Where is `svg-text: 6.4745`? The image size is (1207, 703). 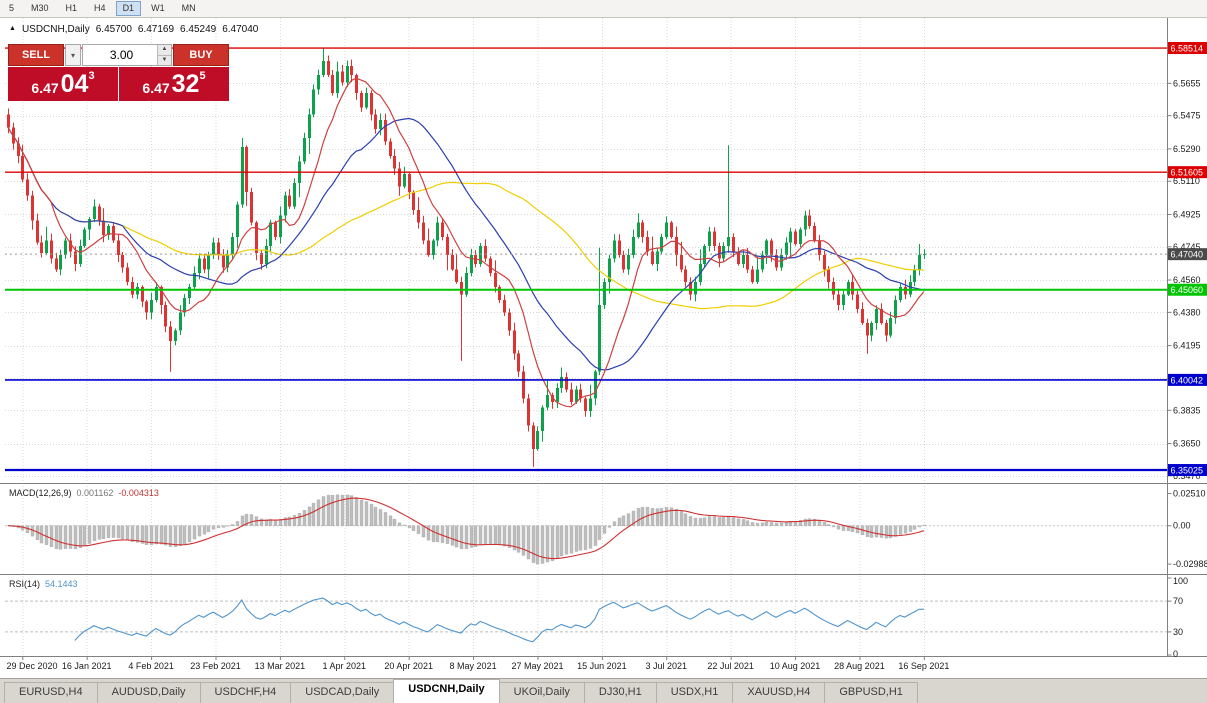
svg-text: 6.4745 is located at coordinates (1187, 247).